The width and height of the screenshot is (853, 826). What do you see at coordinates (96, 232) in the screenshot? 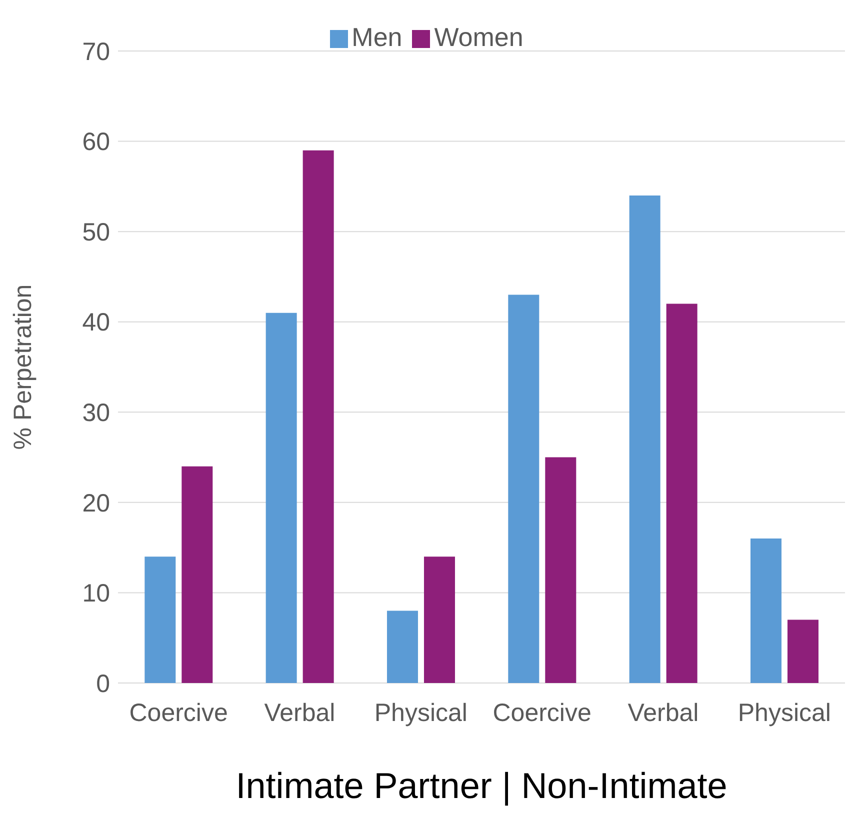
I see `y-tick-label: 50` at bounding box center [96, 232].